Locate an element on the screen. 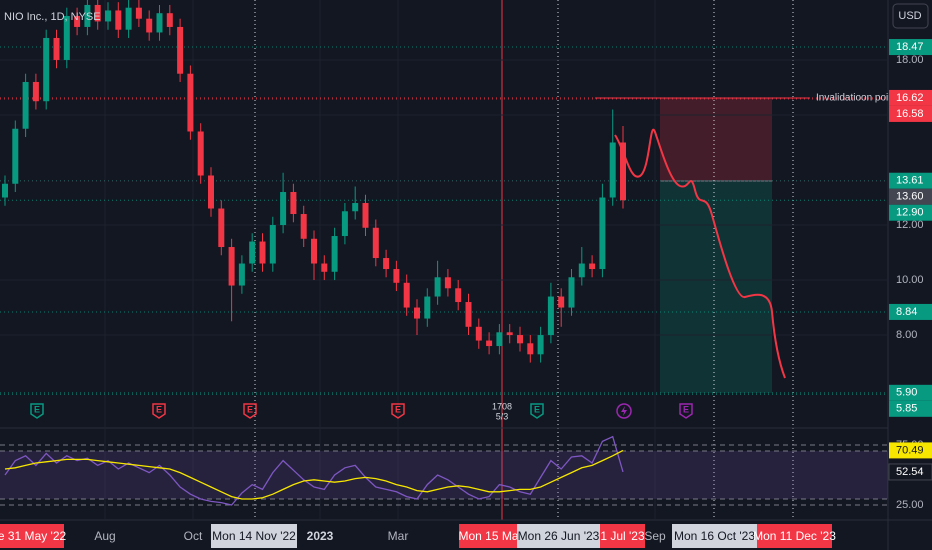 This screenshot has height=550, width=932. rsi-label-bg is located at coordinates (910, 450).